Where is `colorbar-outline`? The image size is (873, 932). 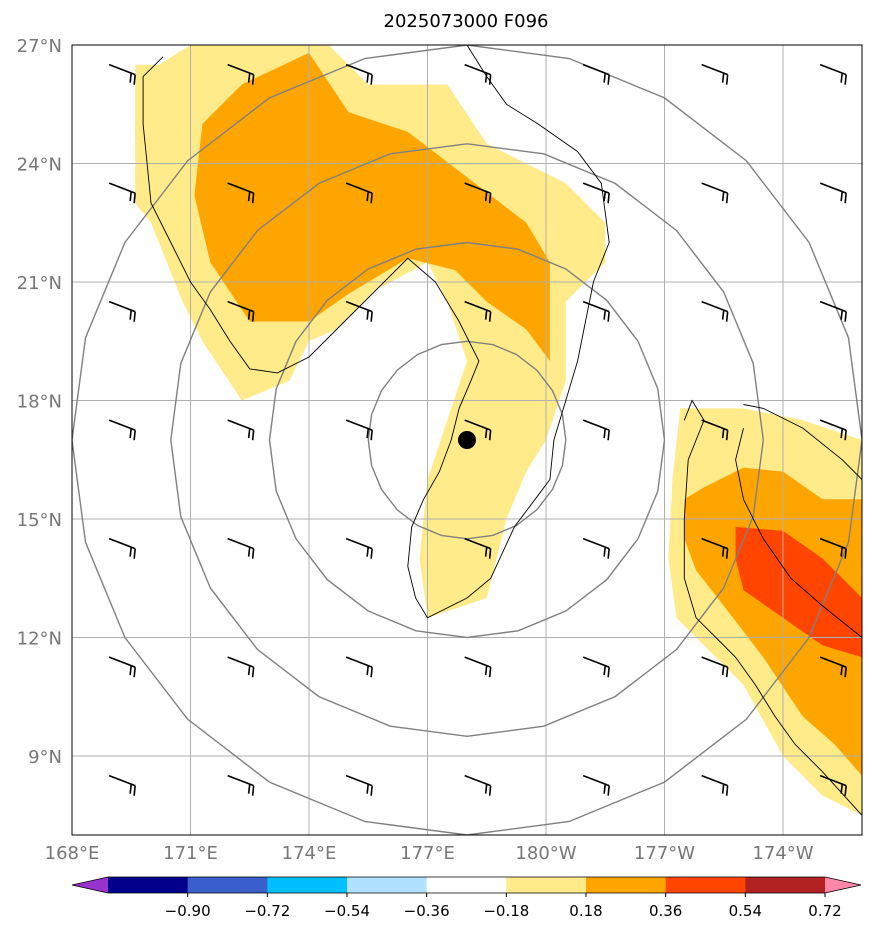 colorbar-outline is located at coordinates (466, 885).